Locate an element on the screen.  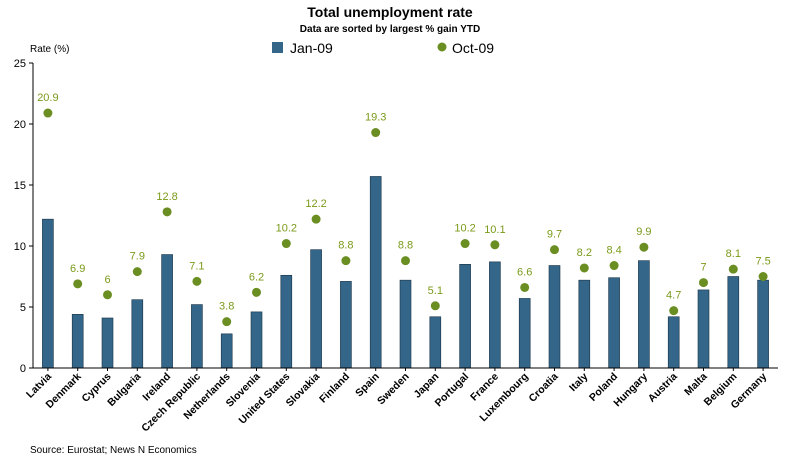
data-label-oct-09: 6.6 is located at coordinates (524, 272).